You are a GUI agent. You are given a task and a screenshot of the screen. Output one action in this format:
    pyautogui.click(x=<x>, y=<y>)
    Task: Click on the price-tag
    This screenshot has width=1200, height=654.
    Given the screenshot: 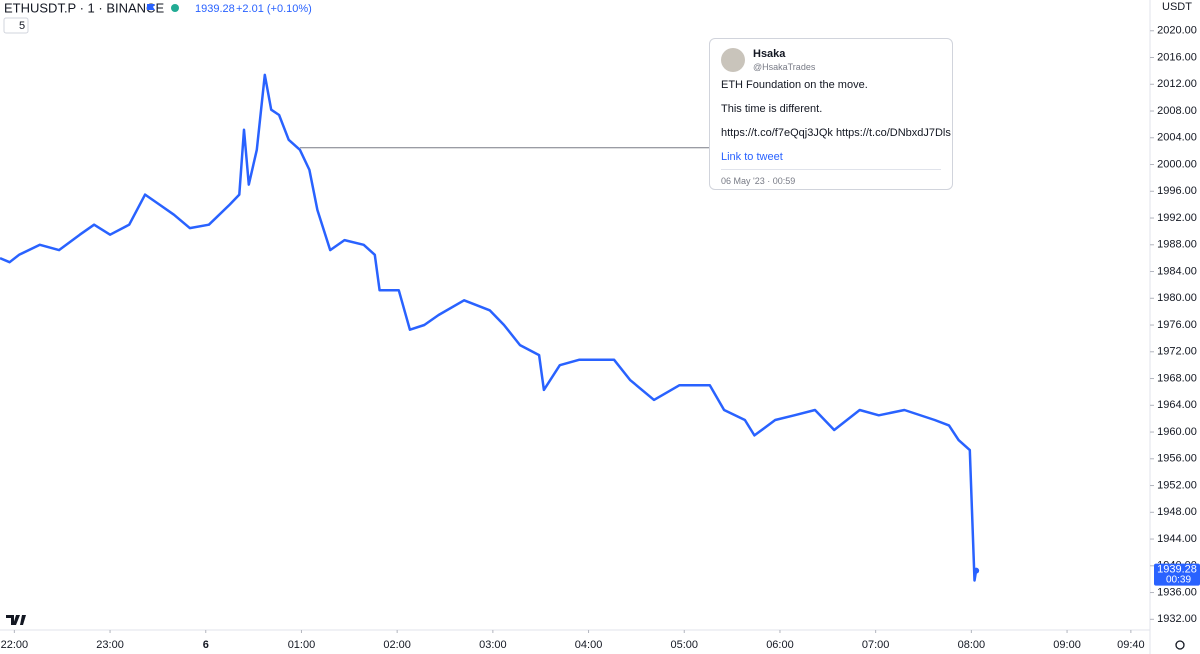 What is the action you would take?
    pyautogui.click(x=1177, y=574)
    